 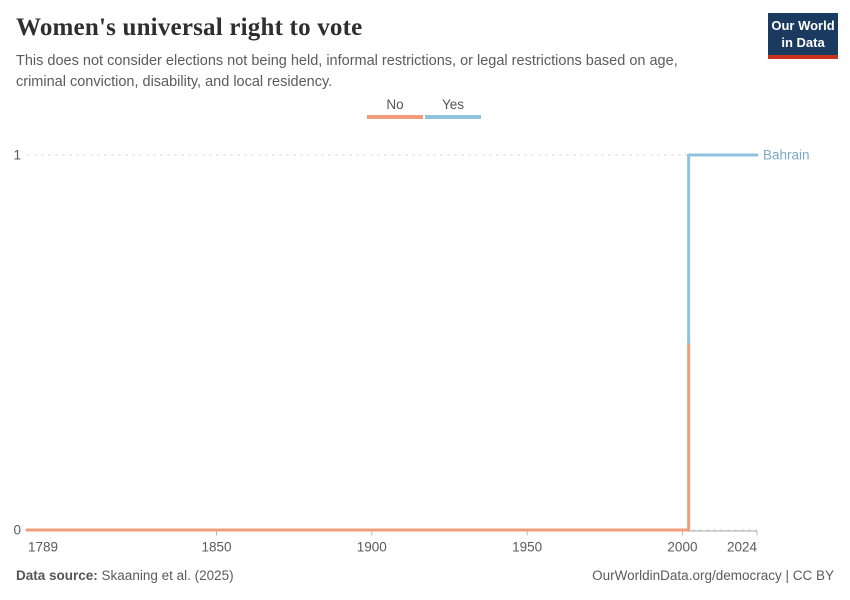 What do you see at coordinates (43, 547) in the screenshot?
I see `x-tick-label-1789: 1789` at bounding box center [43, 547].